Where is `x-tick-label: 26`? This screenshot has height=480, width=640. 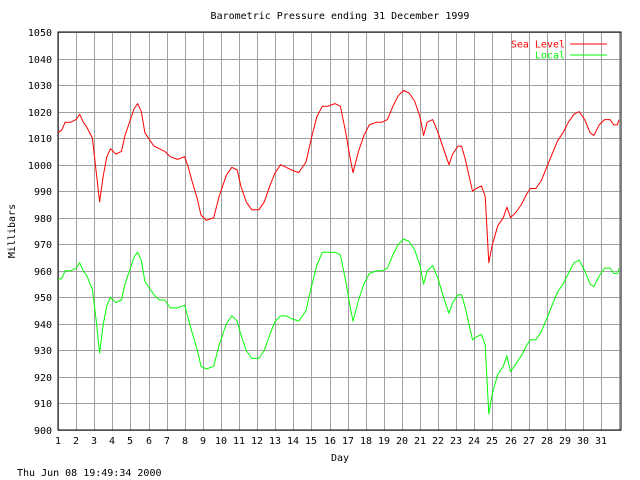
x-tick-label: 26 is located at coordinates (511, 441).